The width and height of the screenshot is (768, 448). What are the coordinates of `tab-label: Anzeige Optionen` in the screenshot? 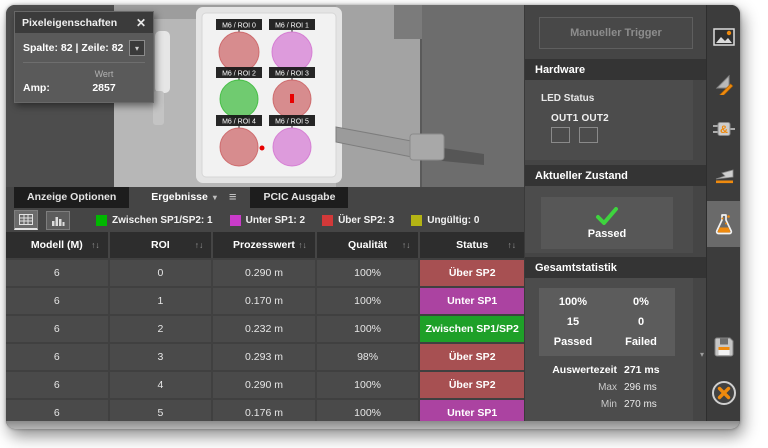 It's located at (72, 197).